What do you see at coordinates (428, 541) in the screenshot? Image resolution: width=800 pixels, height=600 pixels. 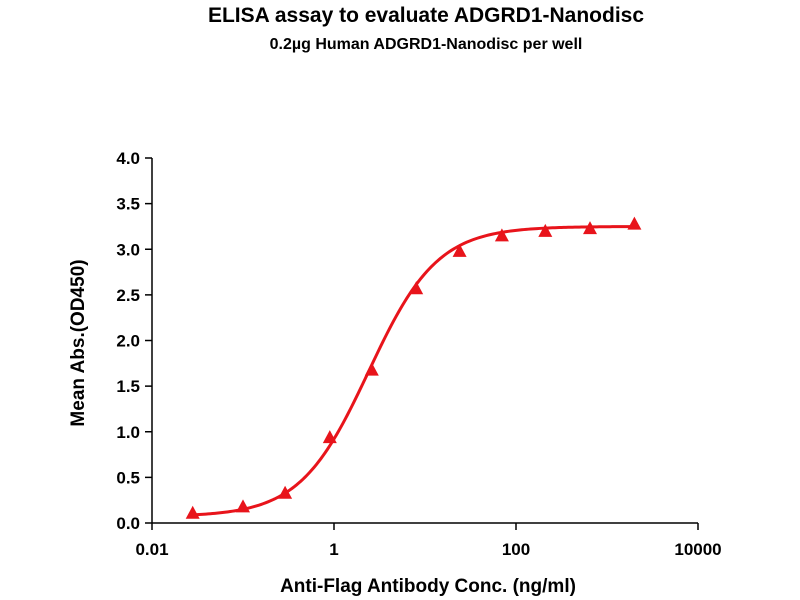 I see `x-axis-ticks: 0.01 1 100 10000` at bounding box center [428, 541].